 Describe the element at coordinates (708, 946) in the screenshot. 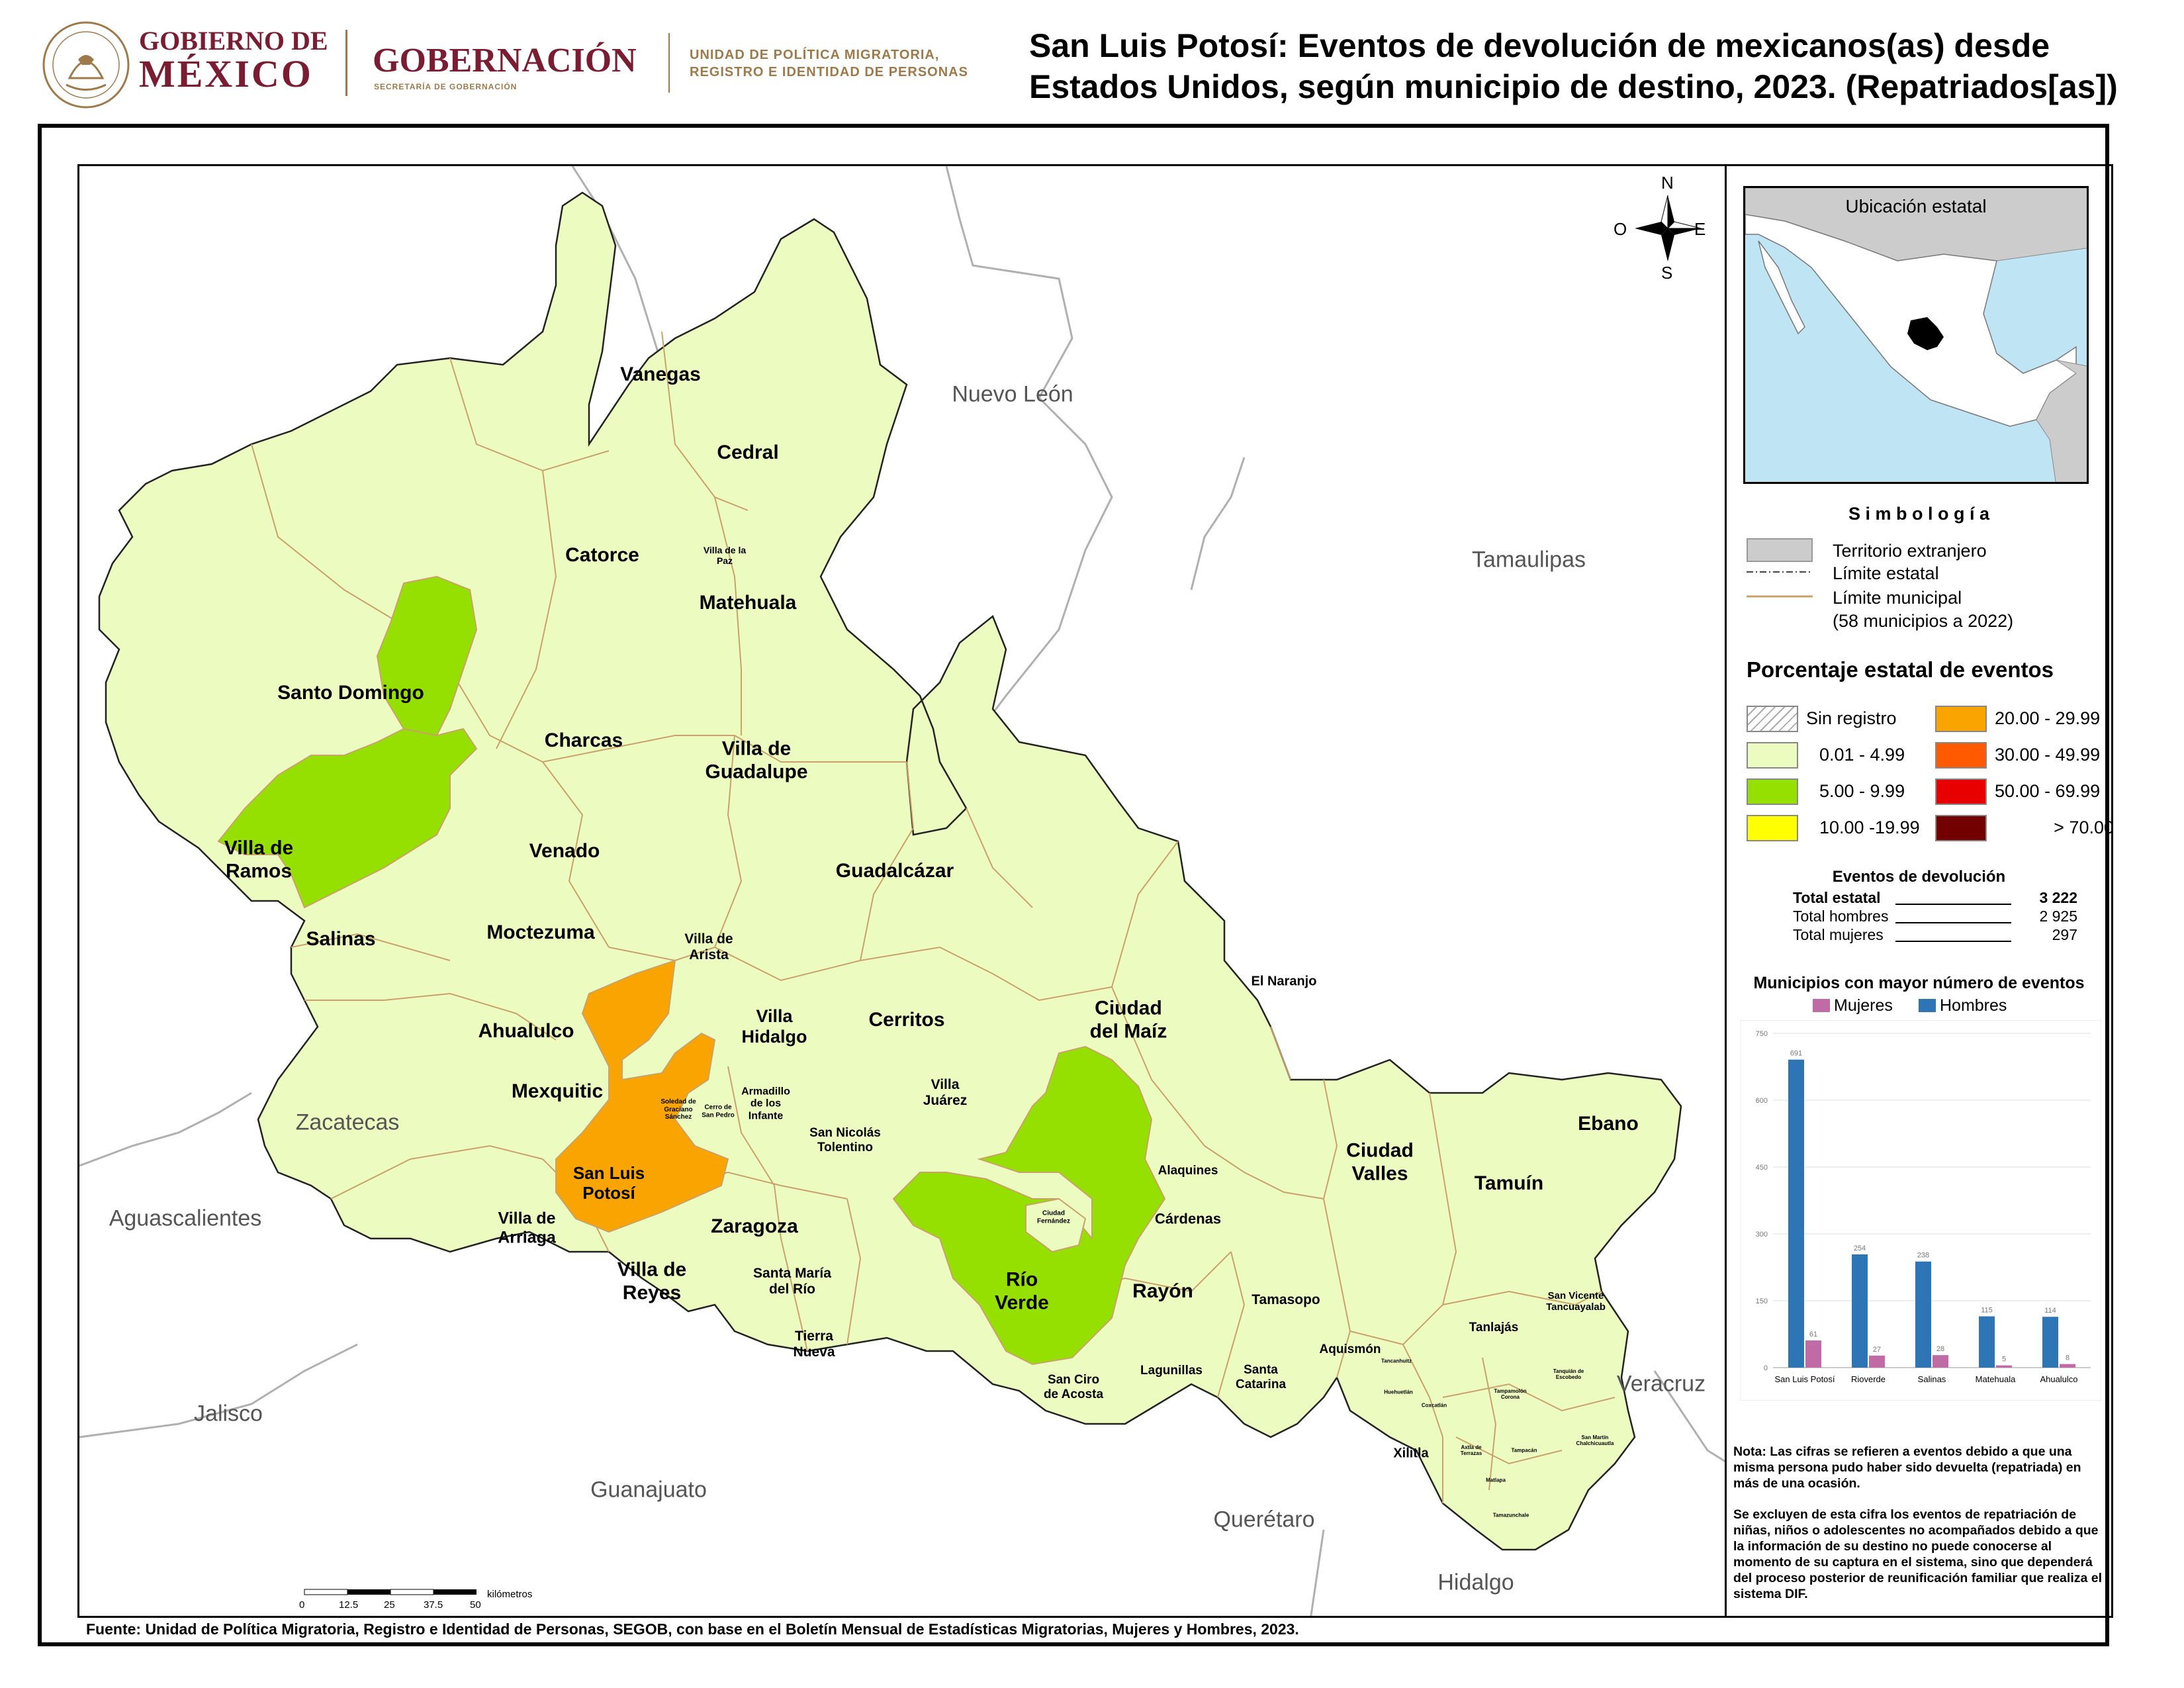

I see `muni-label: Villa de Arista` at that location.